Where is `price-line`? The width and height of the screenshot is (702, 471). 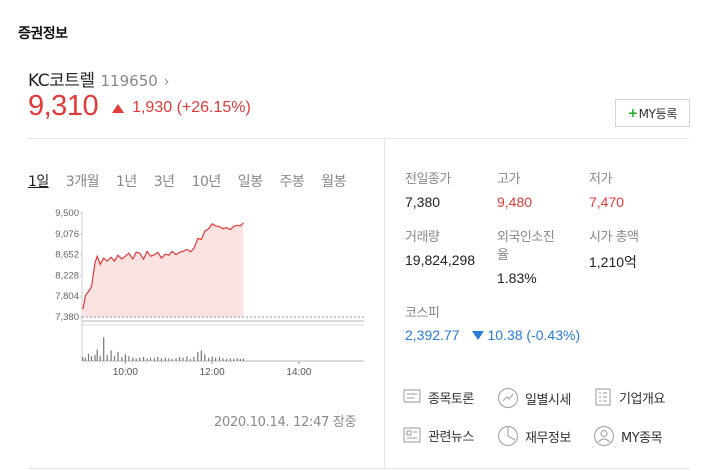 price-line is located at coordinates (163, 266).